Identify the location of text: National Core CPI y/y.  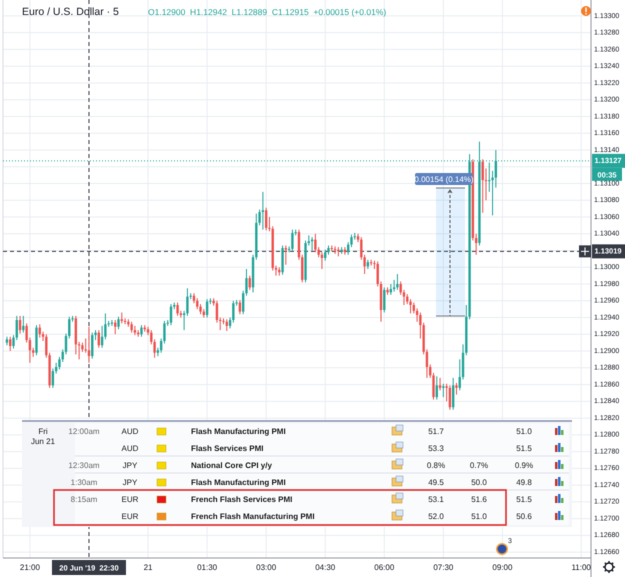
(231, 465).